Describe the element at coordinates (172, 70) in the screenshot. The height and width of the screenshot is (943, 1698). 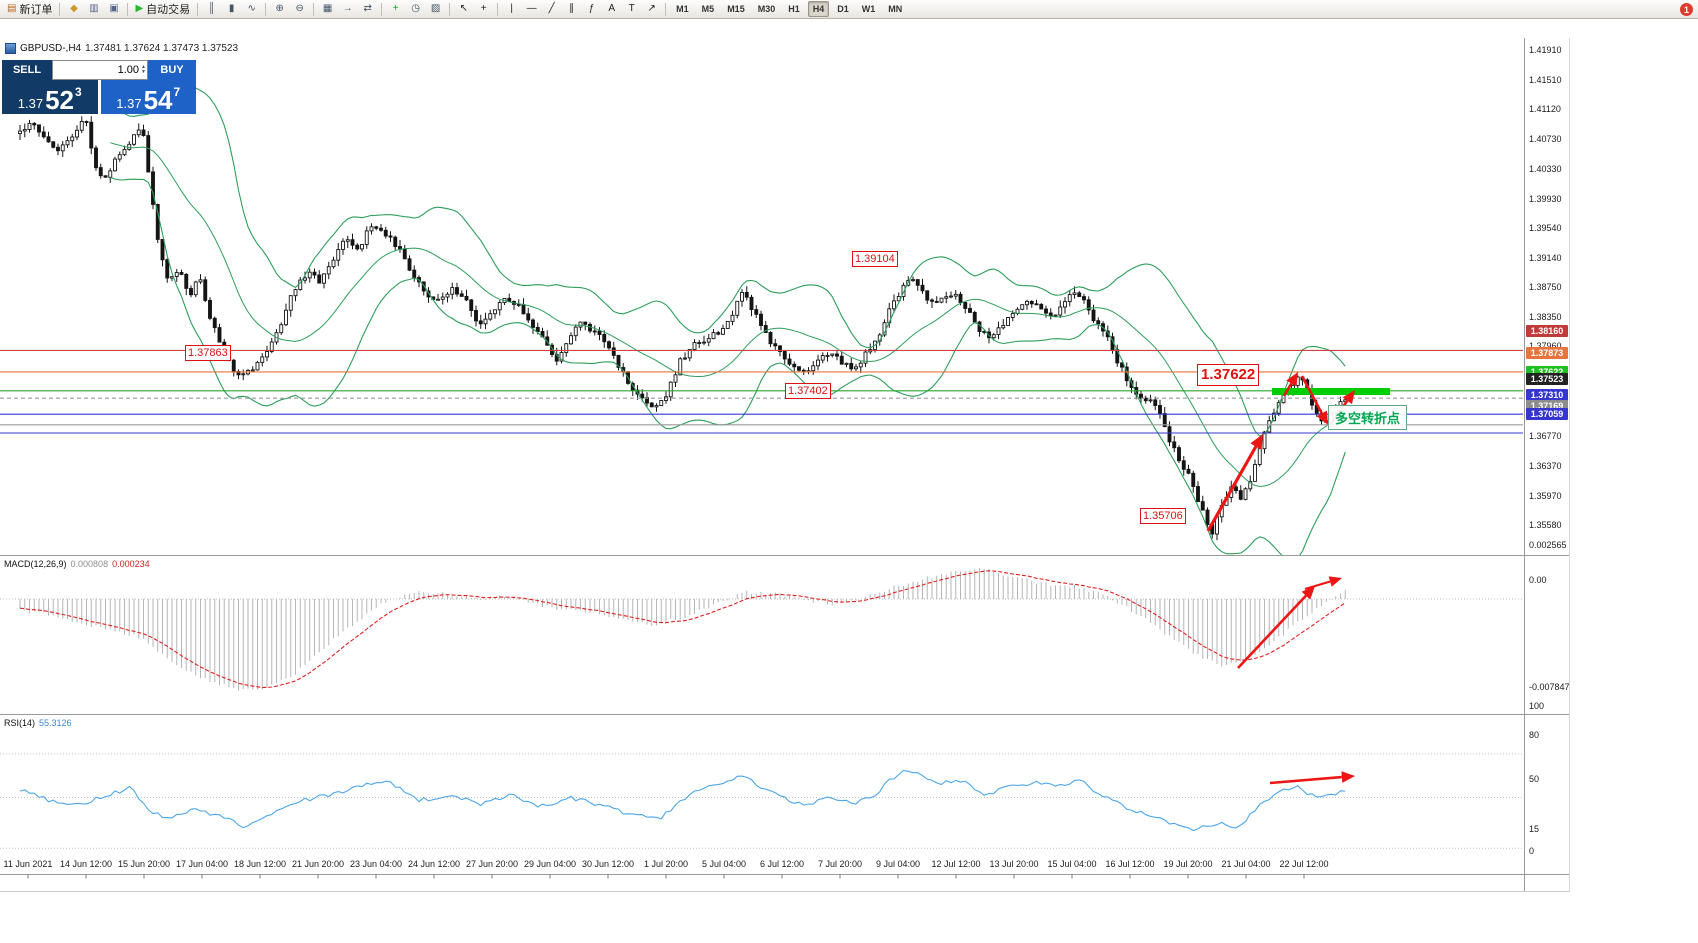
I see `buy-button: BUY` at that location.